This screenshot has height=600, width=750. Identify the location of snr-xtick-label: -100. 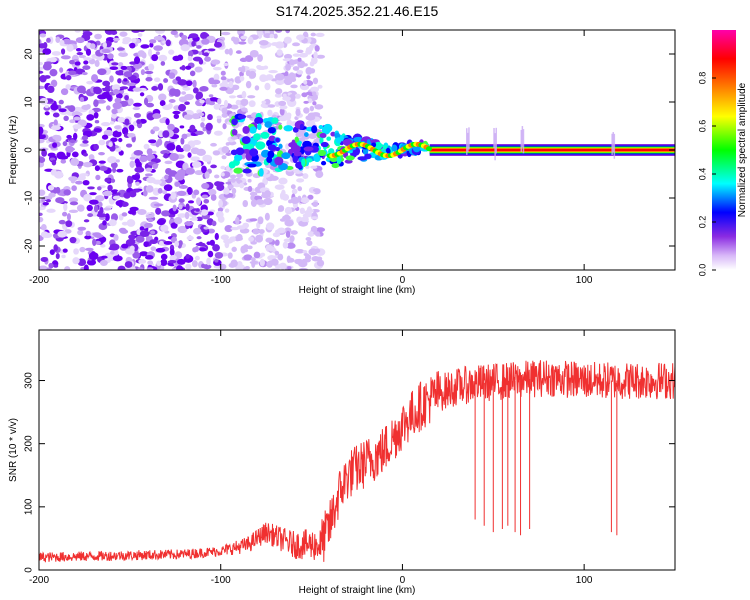
(221, 580).